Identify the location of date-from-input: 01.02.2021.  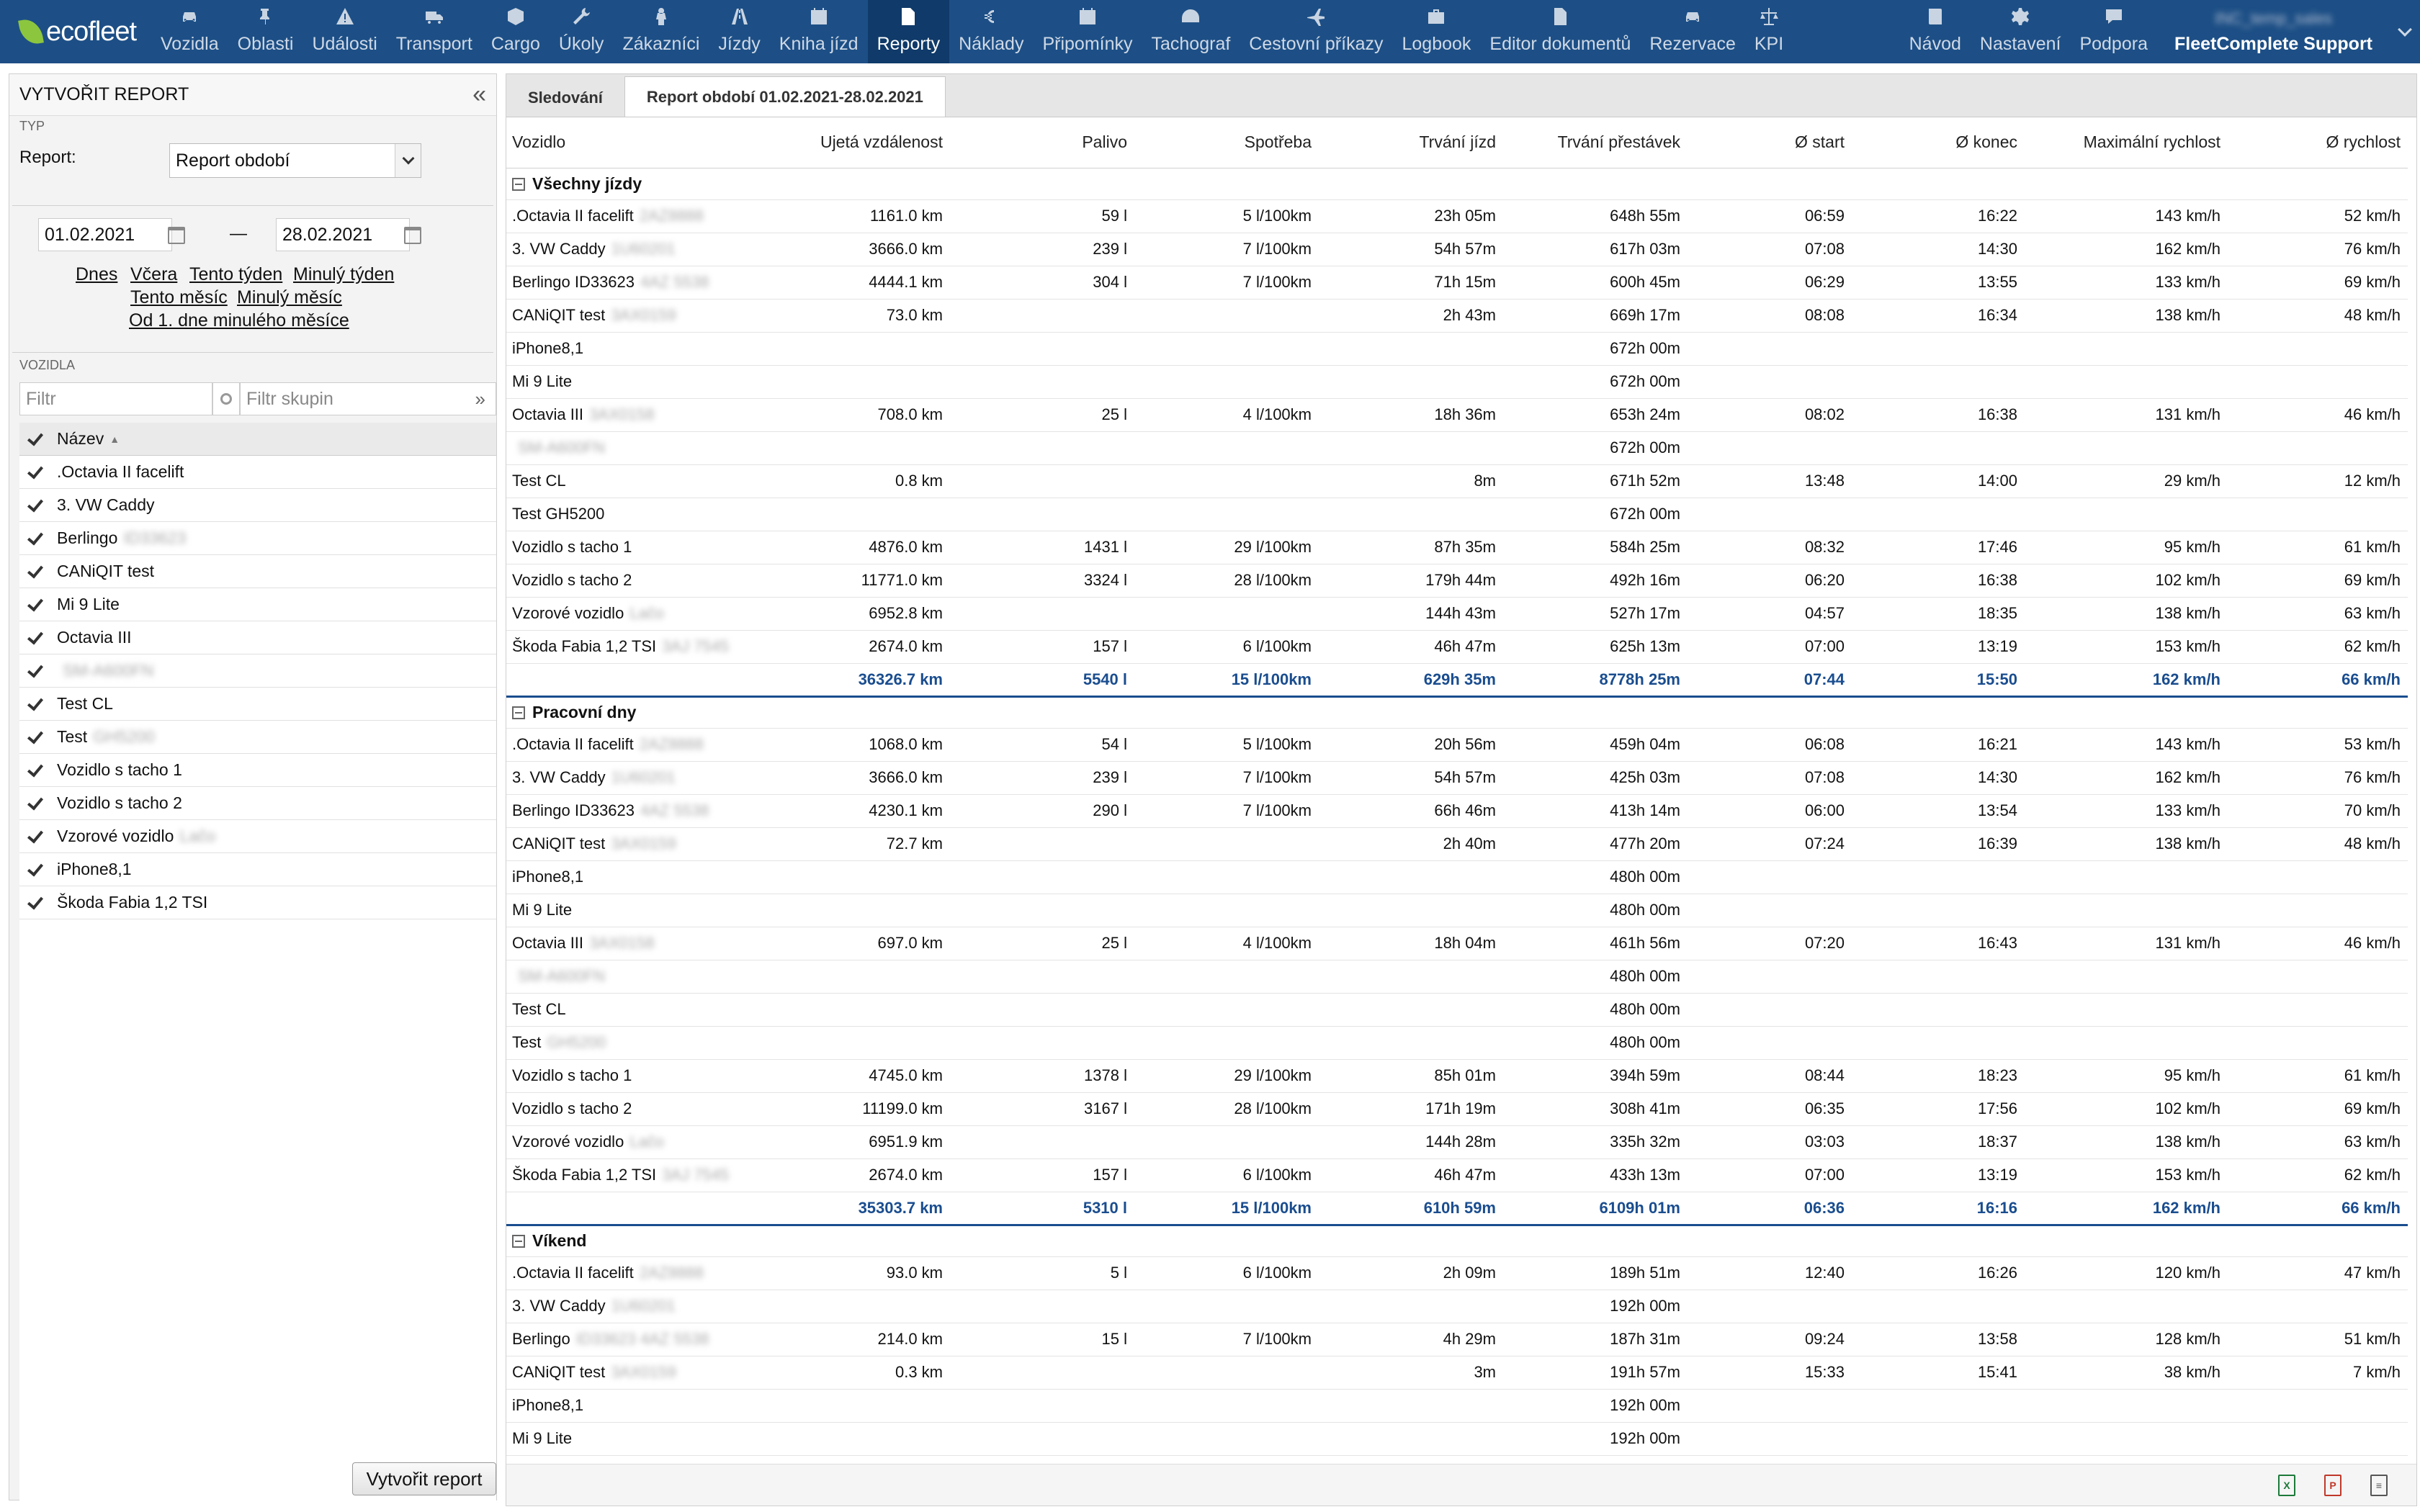
(105, 234).